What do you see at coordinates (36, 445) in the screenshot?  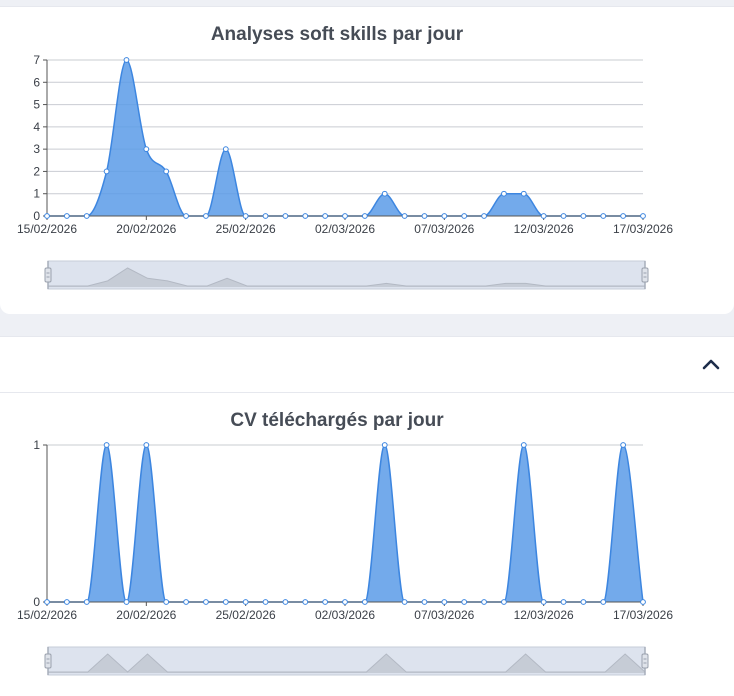 I see `cv-y-tick-label: 1` at bounding box center [36, 445].